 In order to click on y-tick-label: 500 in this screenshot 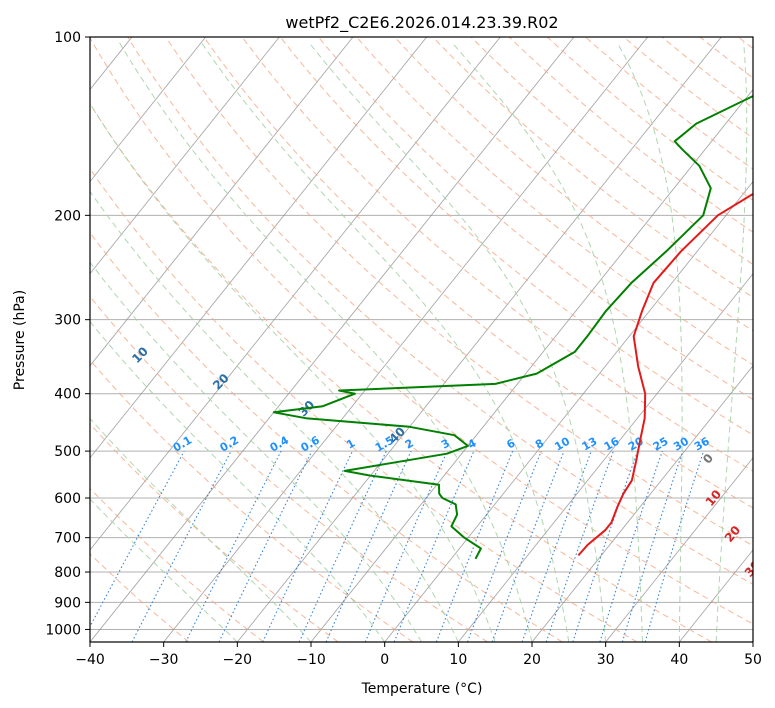, I will do `click(67, 452)`.